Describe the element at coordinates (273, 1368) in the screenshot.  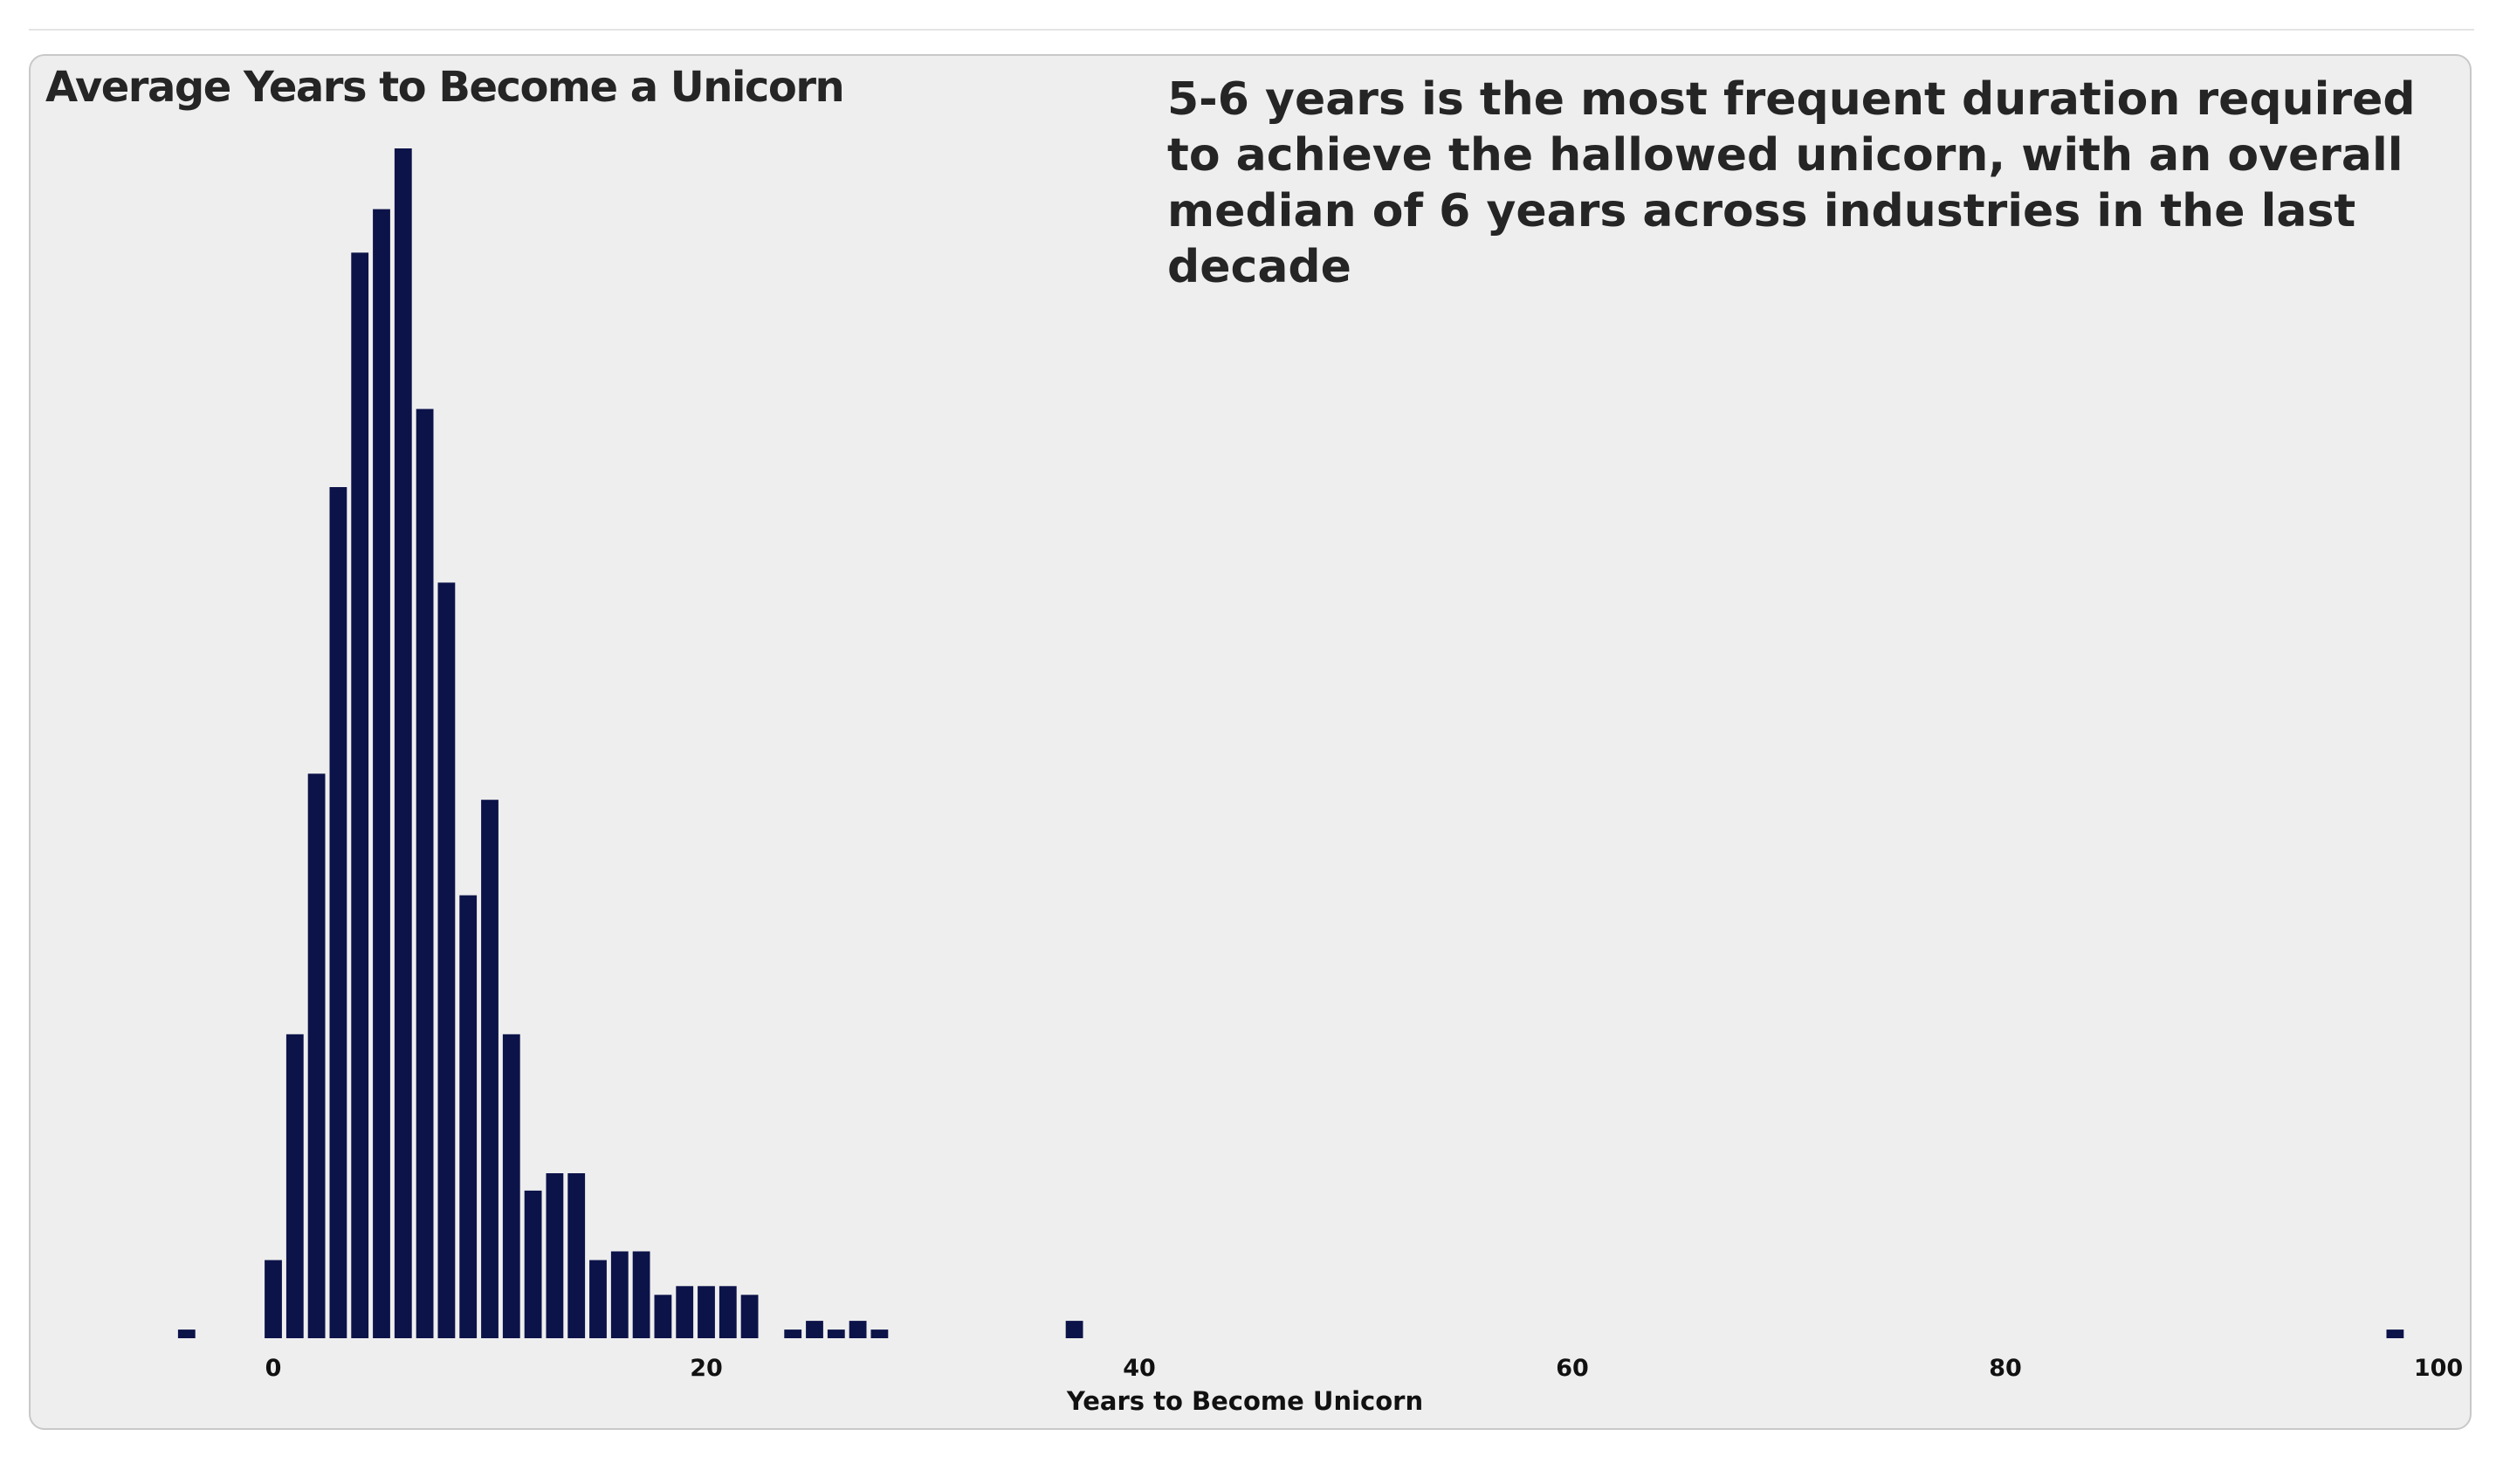
I see `x-tick-label: 0` at that location.